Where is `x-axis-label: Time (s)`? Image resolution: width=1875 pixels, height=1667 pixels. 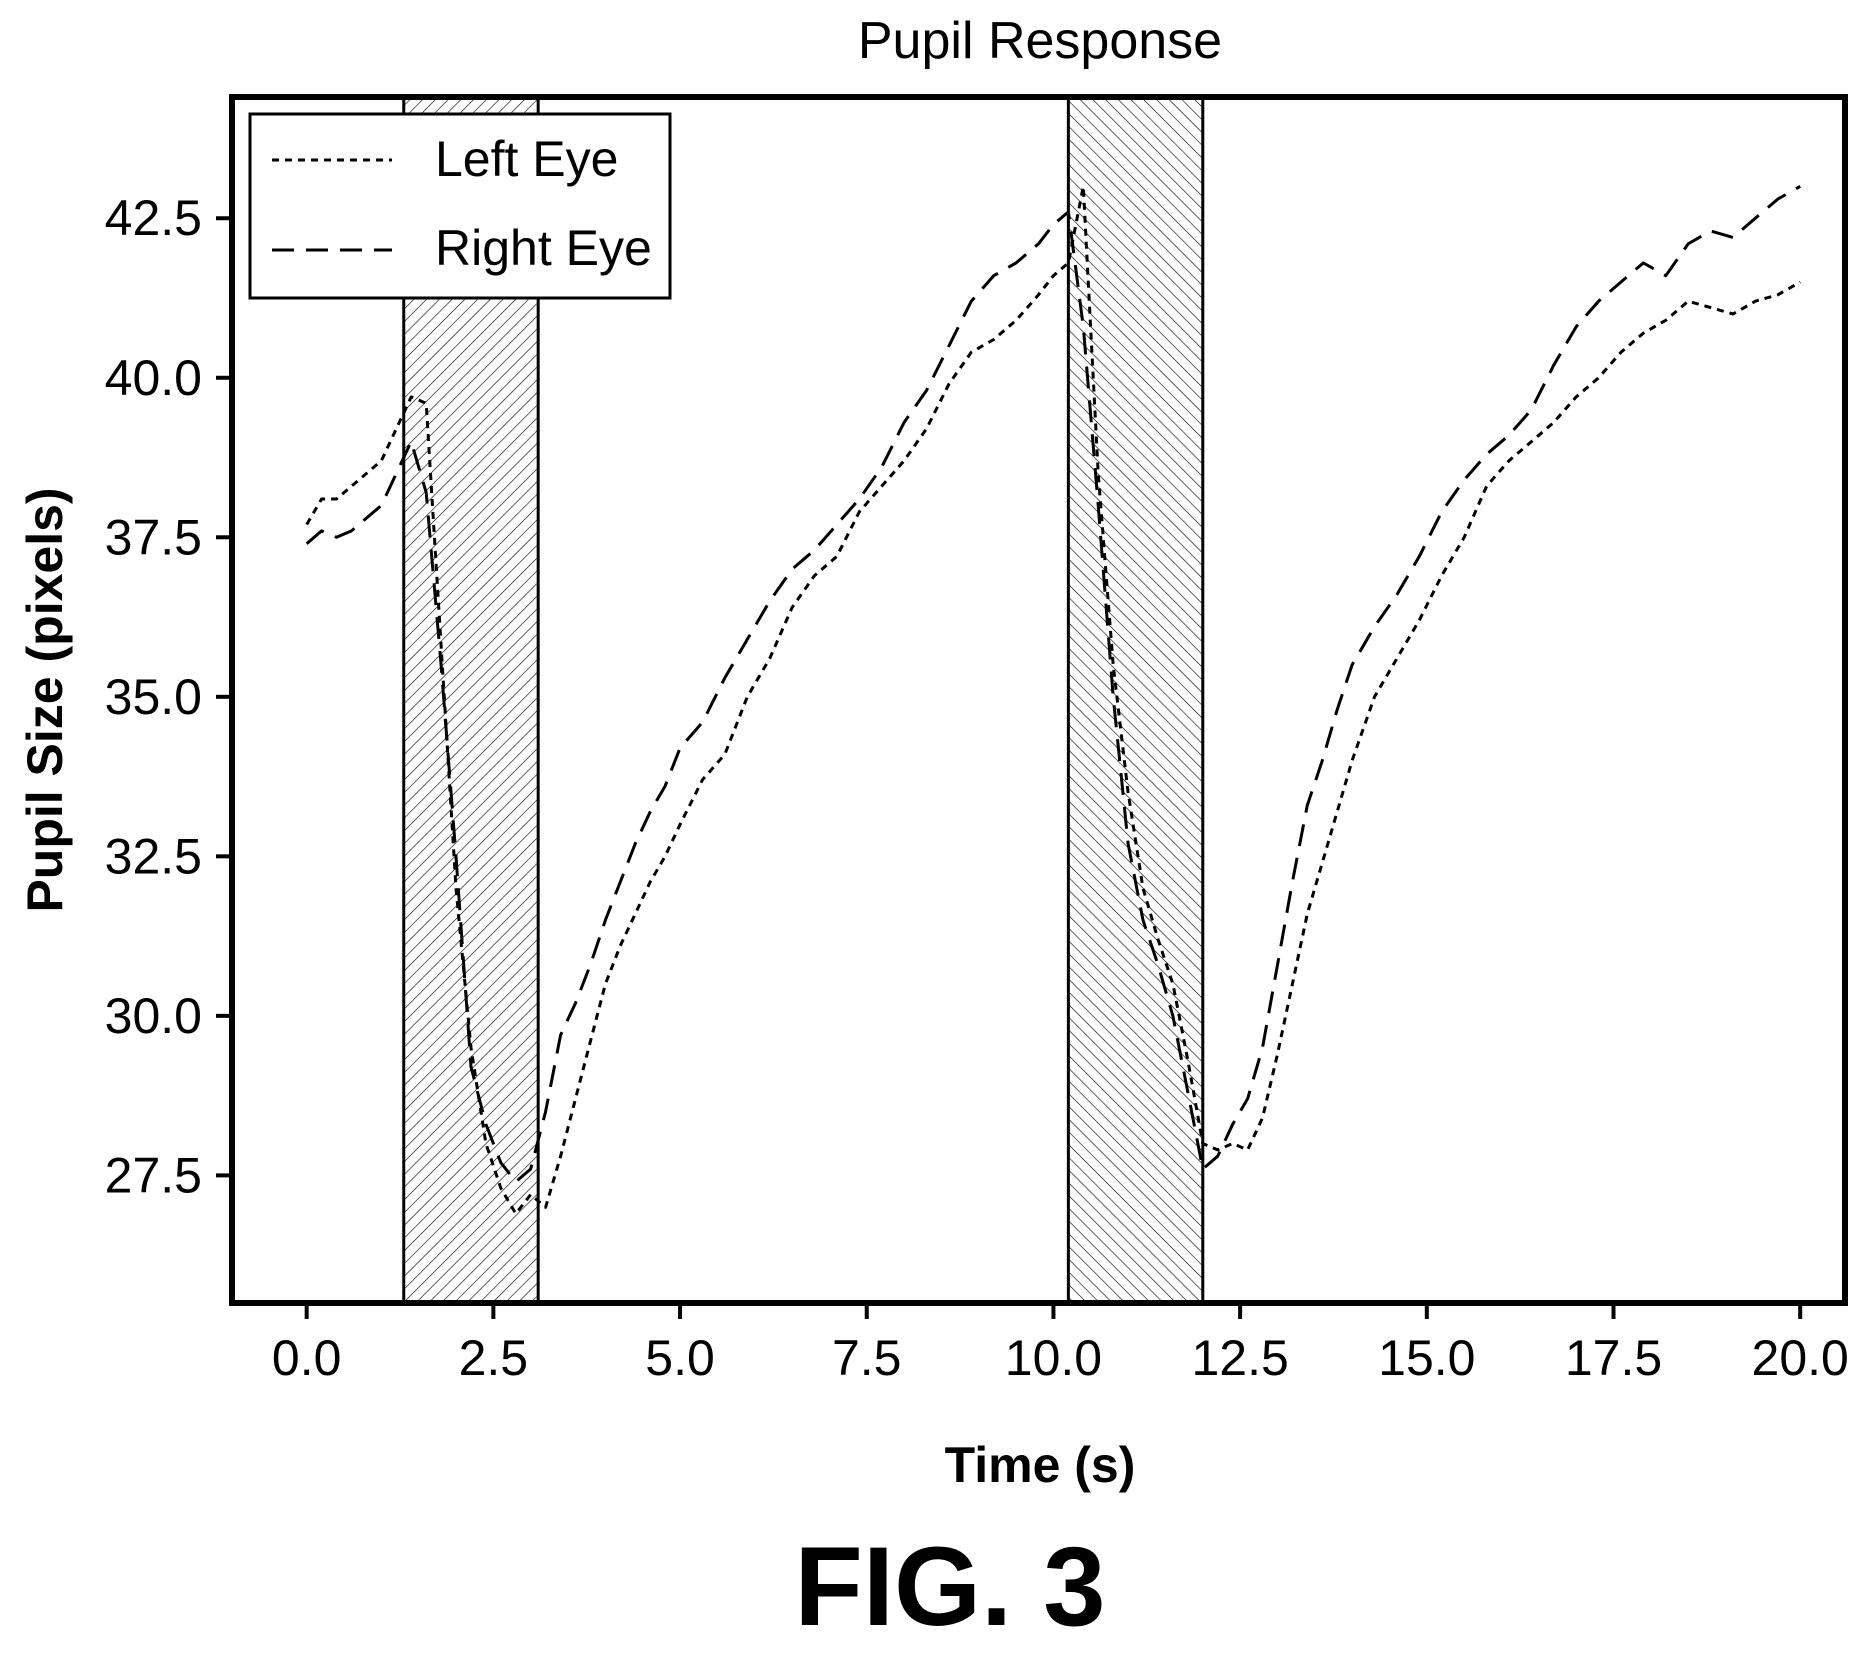 x-axis-label: Time (s) is located at coordinates (1040, 1465).